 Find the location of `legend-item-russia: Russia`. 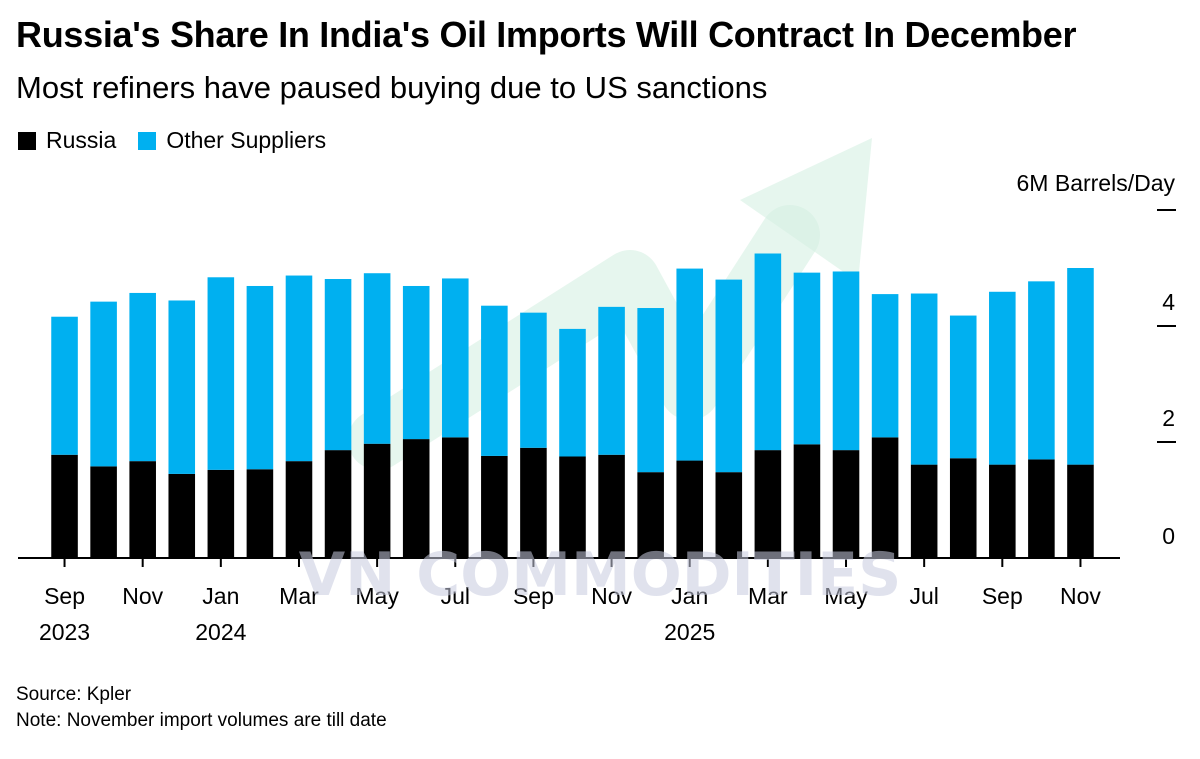

legend-item-russia: Russia is located at coordinates (67, 140).